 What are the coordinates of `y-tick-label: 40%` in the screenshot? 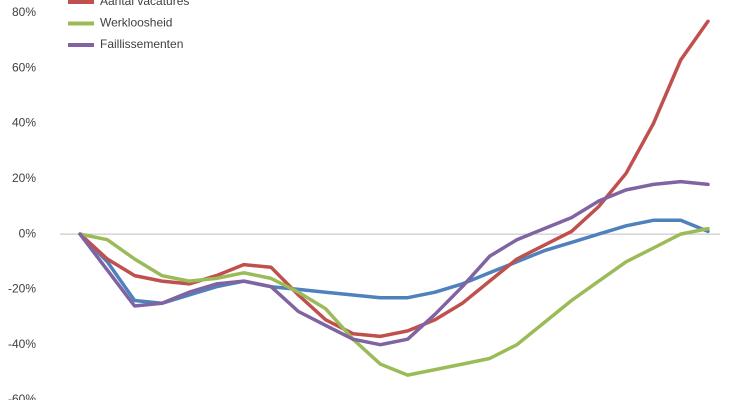 It's located at (24, 123).